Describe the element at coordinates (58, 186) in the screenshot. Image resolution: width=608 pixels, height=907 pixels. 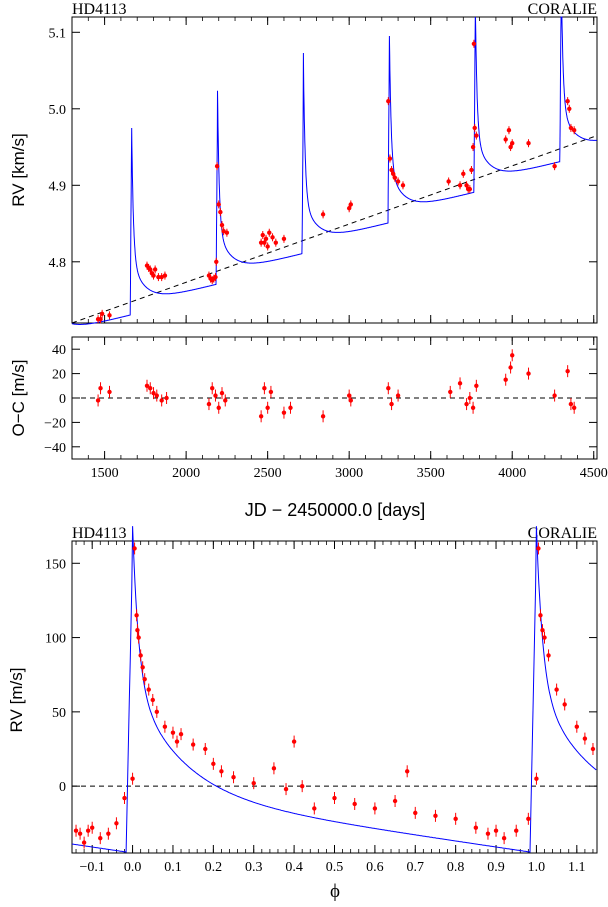
I see `rv-time-ytick-label: 4.9` at that location.